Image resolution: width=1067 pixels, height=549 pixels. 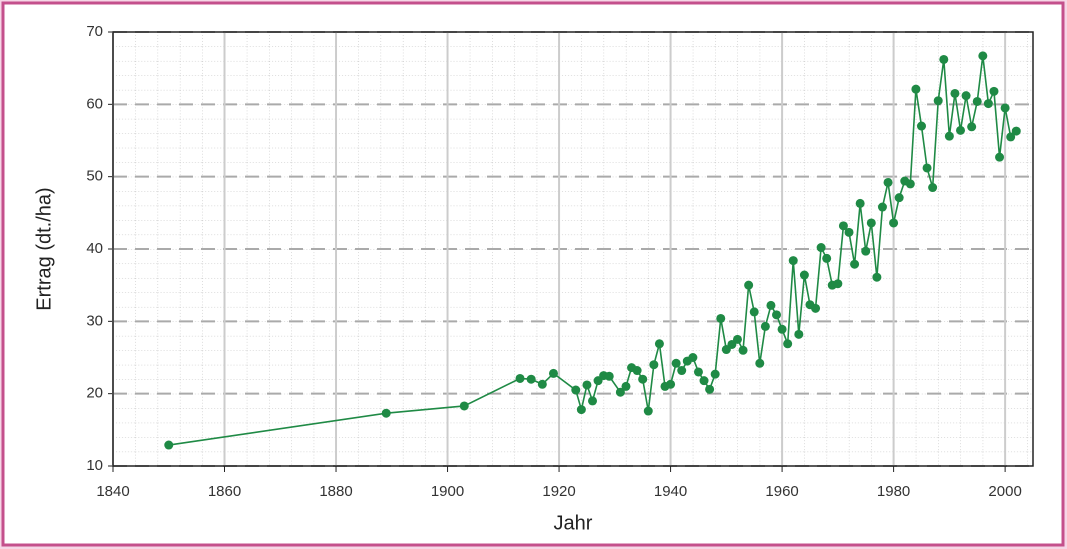 I want to click on x-axis-title: Jahr, so click(x=573, y=523).